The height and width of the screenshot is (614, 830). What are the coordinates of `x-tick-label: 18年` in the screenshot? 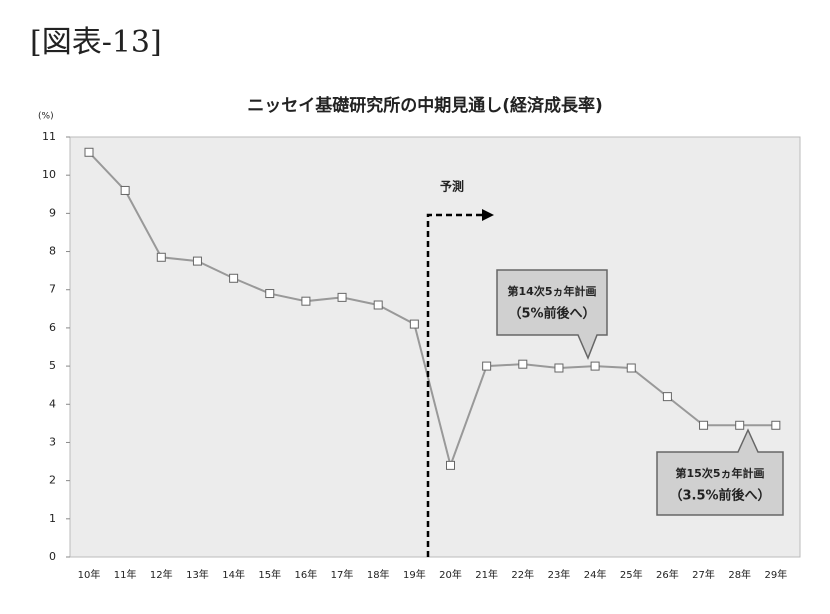 It's located at (378, 574).